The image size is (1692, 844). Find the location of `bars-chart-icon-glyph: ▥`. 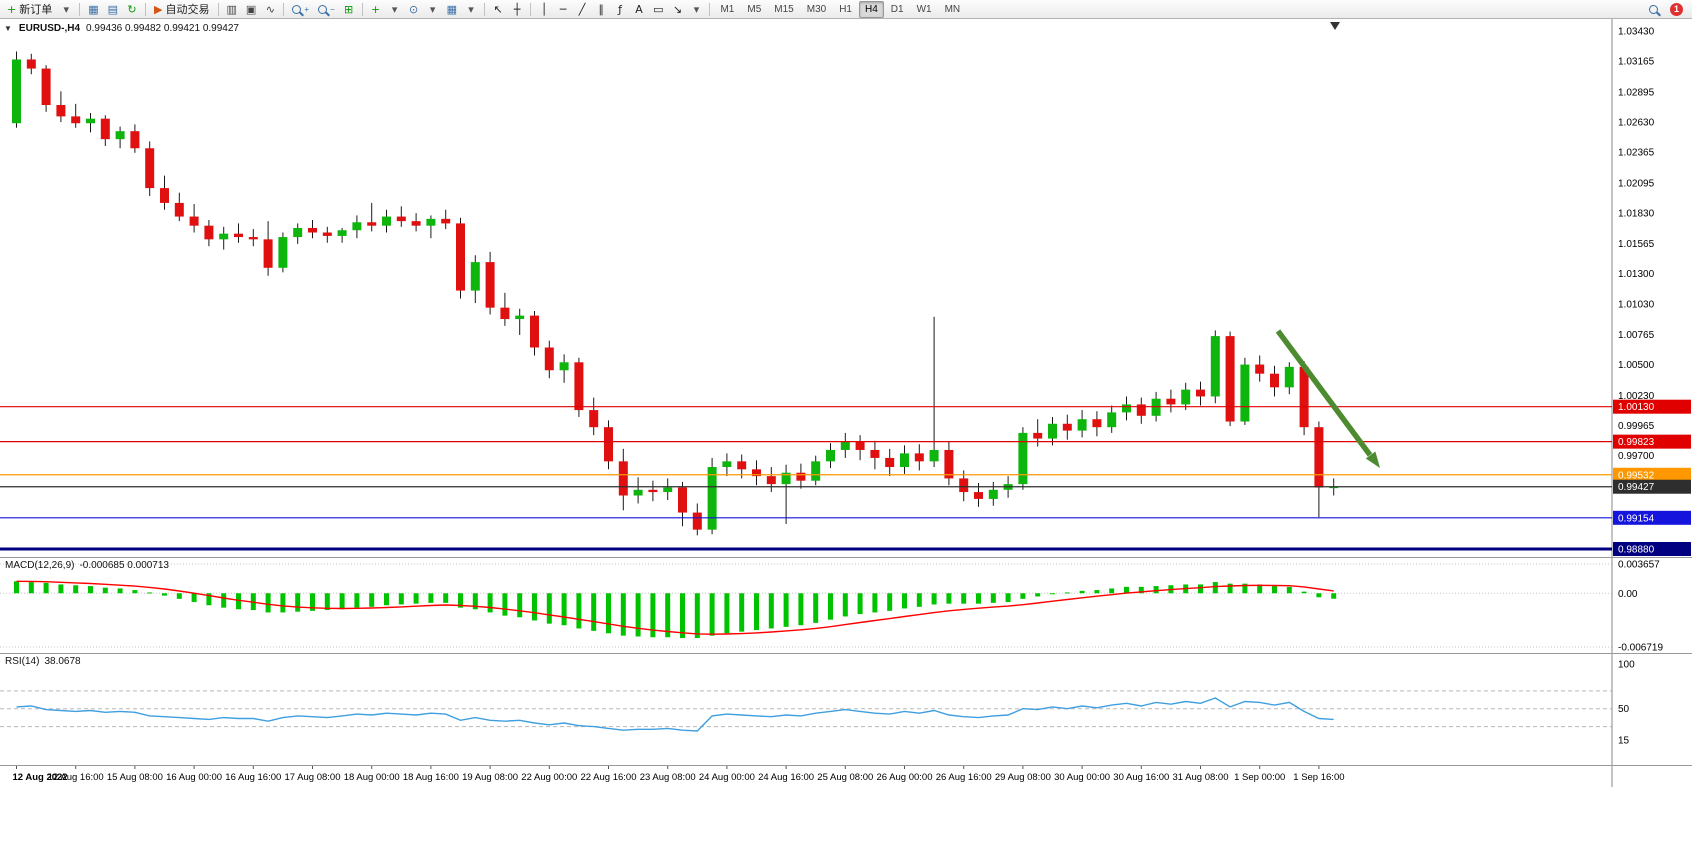

bars-chart-icon-glyph: ▥ is located at coordinates (231, 9).